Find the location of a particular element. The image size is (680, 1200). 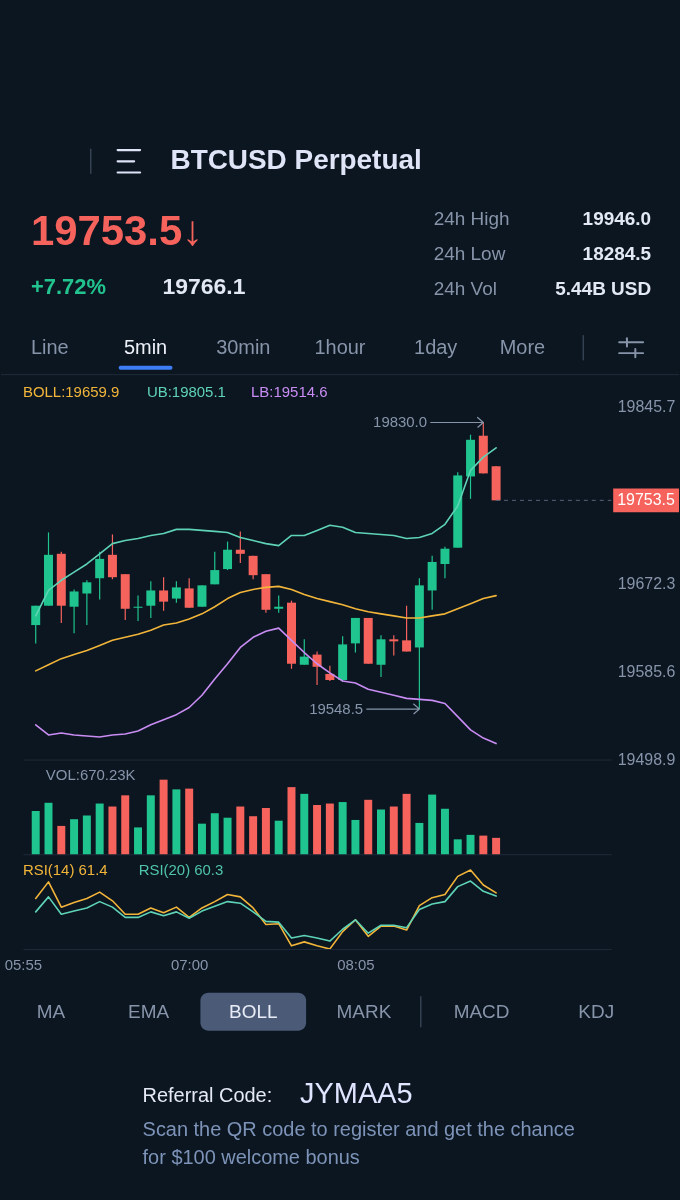

text: Referral Code: is located at coordinates (207, 1094).